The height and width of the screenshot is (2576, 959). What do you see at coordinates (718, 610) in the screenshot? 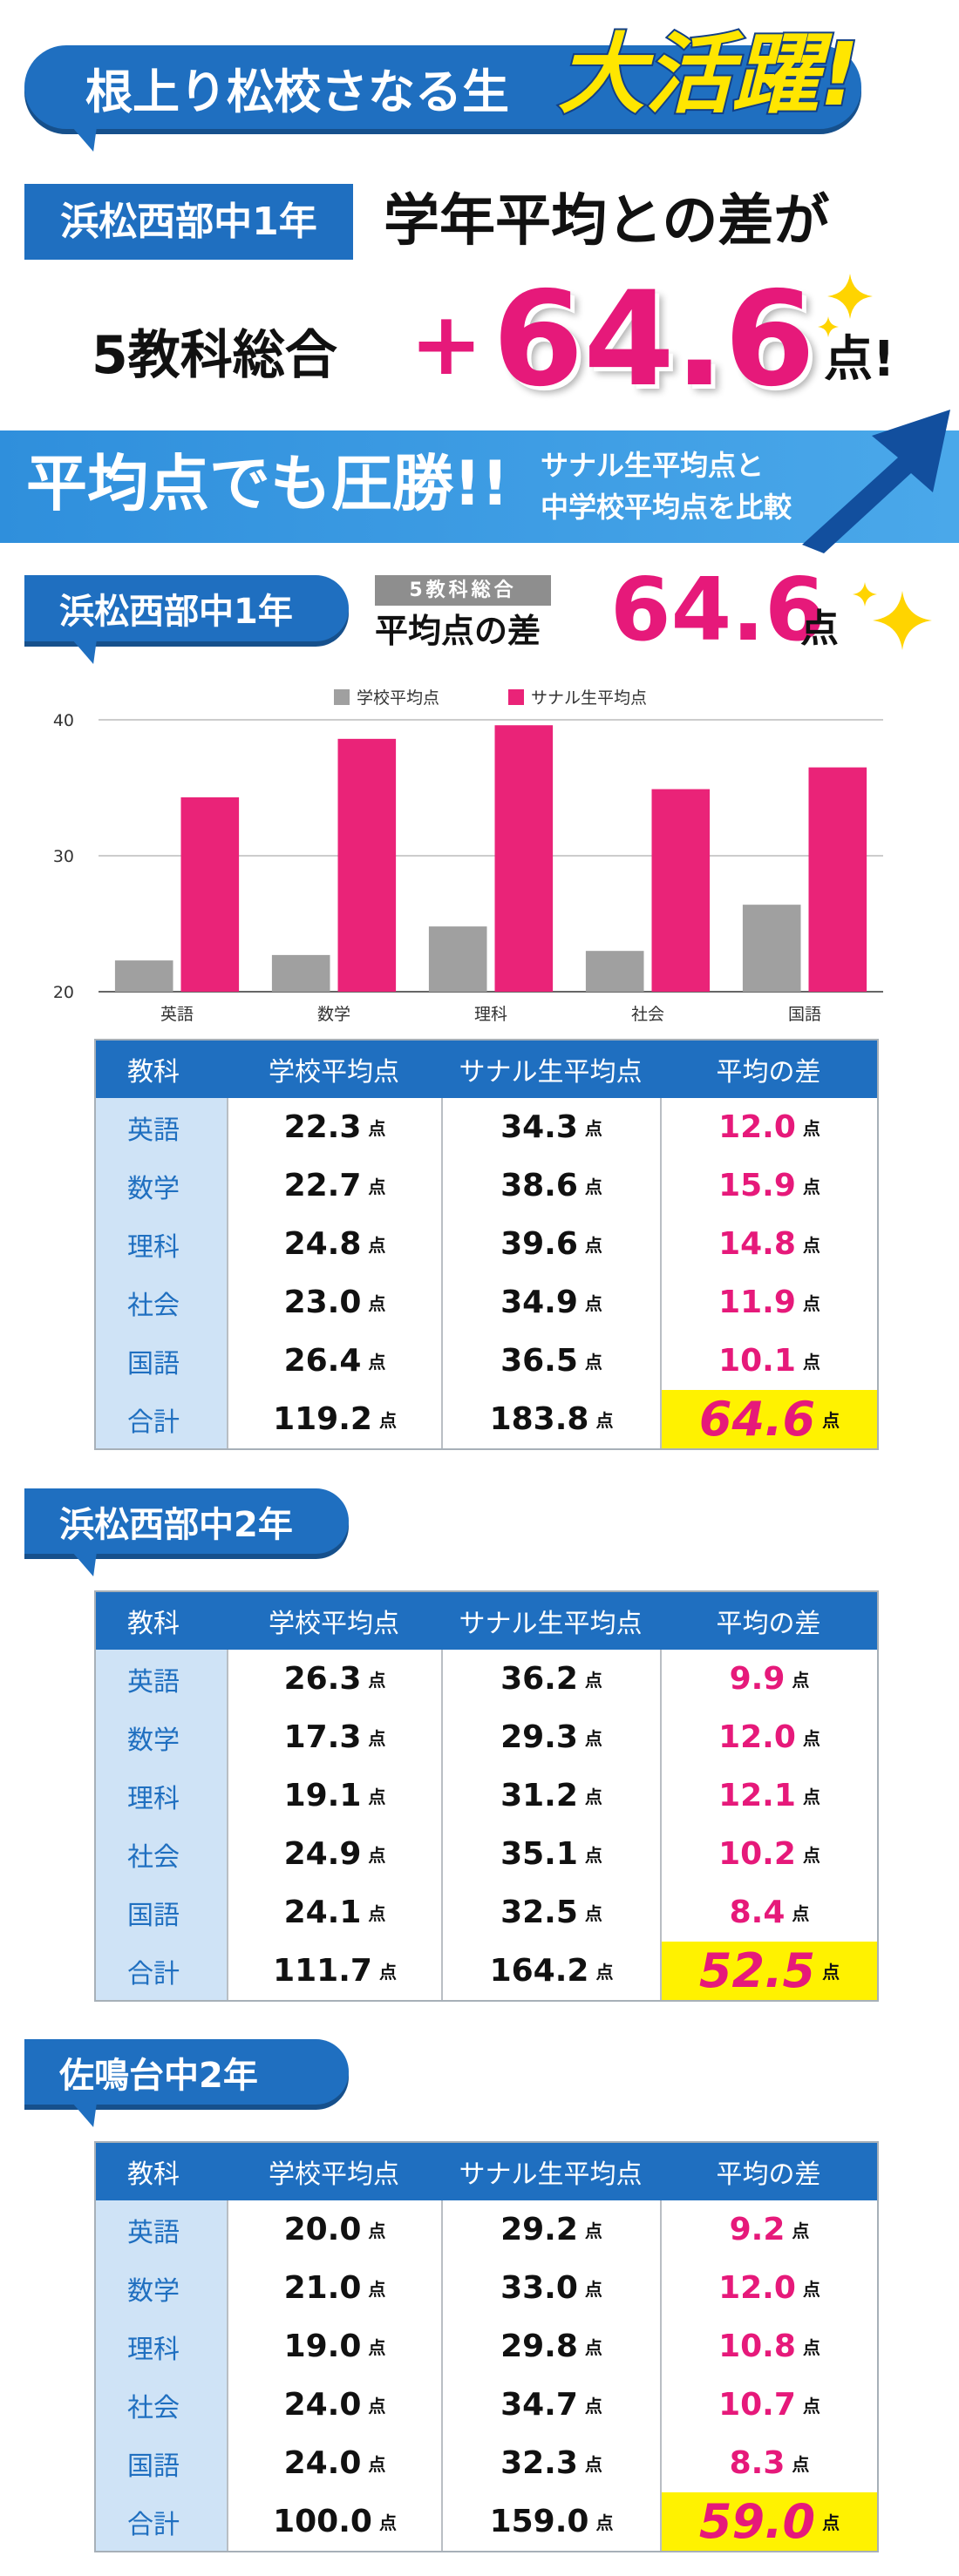
I see `summary-score: 64.6` at bounding box center [718, 610].